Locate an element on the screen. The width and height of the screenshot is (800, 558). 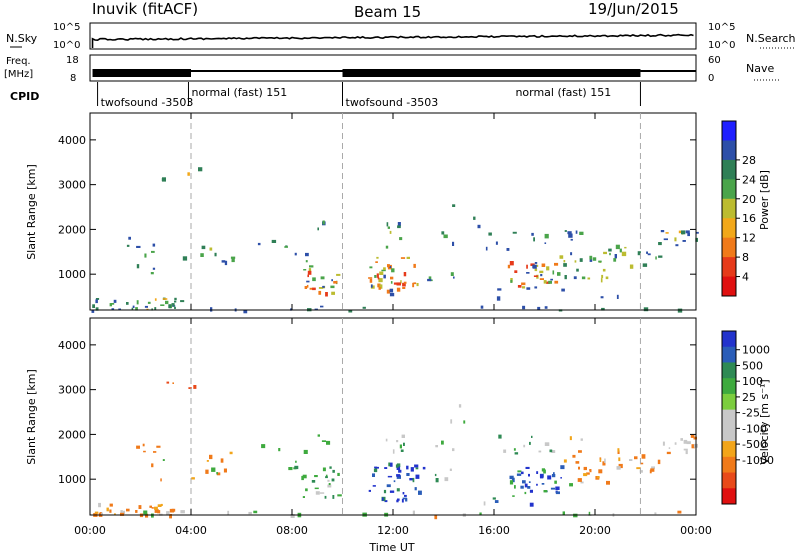
colorbar-tick-label: 4 is located at coordinates (745, 277).